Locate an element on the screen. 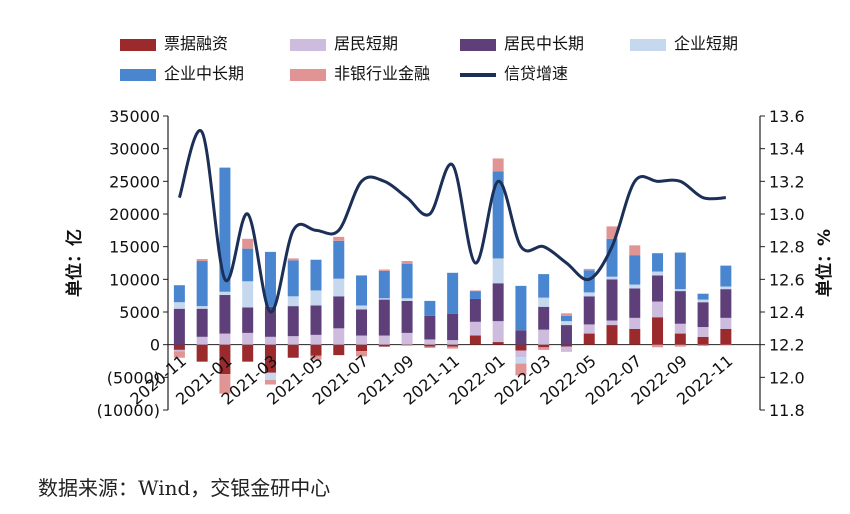 This screenshot has height=514, width=850. y-right-axis-title: 单位：% is located at coordinates (824, 263).